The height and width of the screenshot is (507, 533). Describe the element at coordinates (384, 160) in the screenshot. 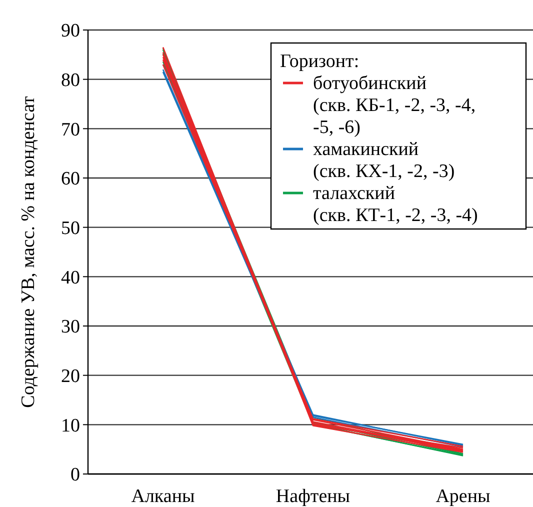

I see `legend-label: хамакинский (скв. КХ-1, -2, -3)` at that location.